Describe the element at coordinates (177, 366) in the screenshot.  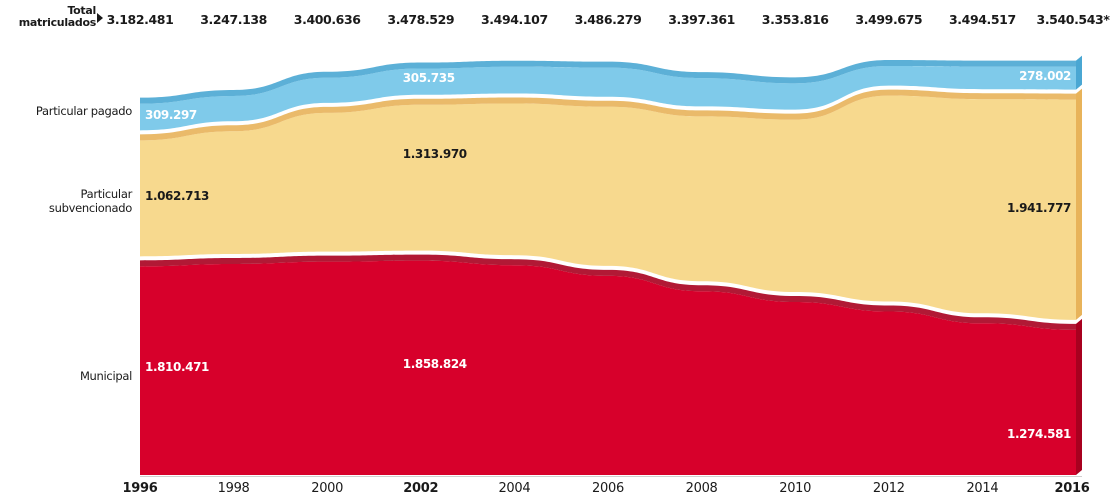
I see `value-label: 1.810.471` at that location.